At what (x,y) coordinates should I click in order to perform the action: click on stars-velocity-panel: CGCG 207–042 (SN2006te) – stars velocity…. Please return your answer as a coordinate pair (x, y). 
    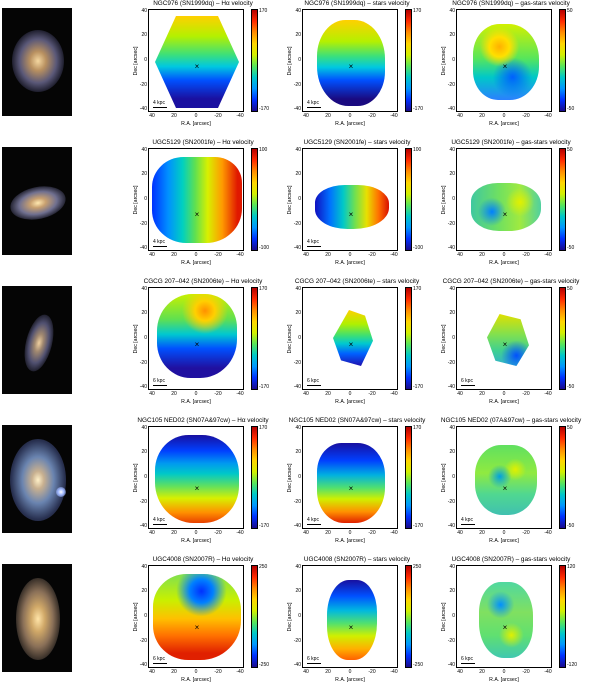
    Looking at the image, I should click on (357, 346).